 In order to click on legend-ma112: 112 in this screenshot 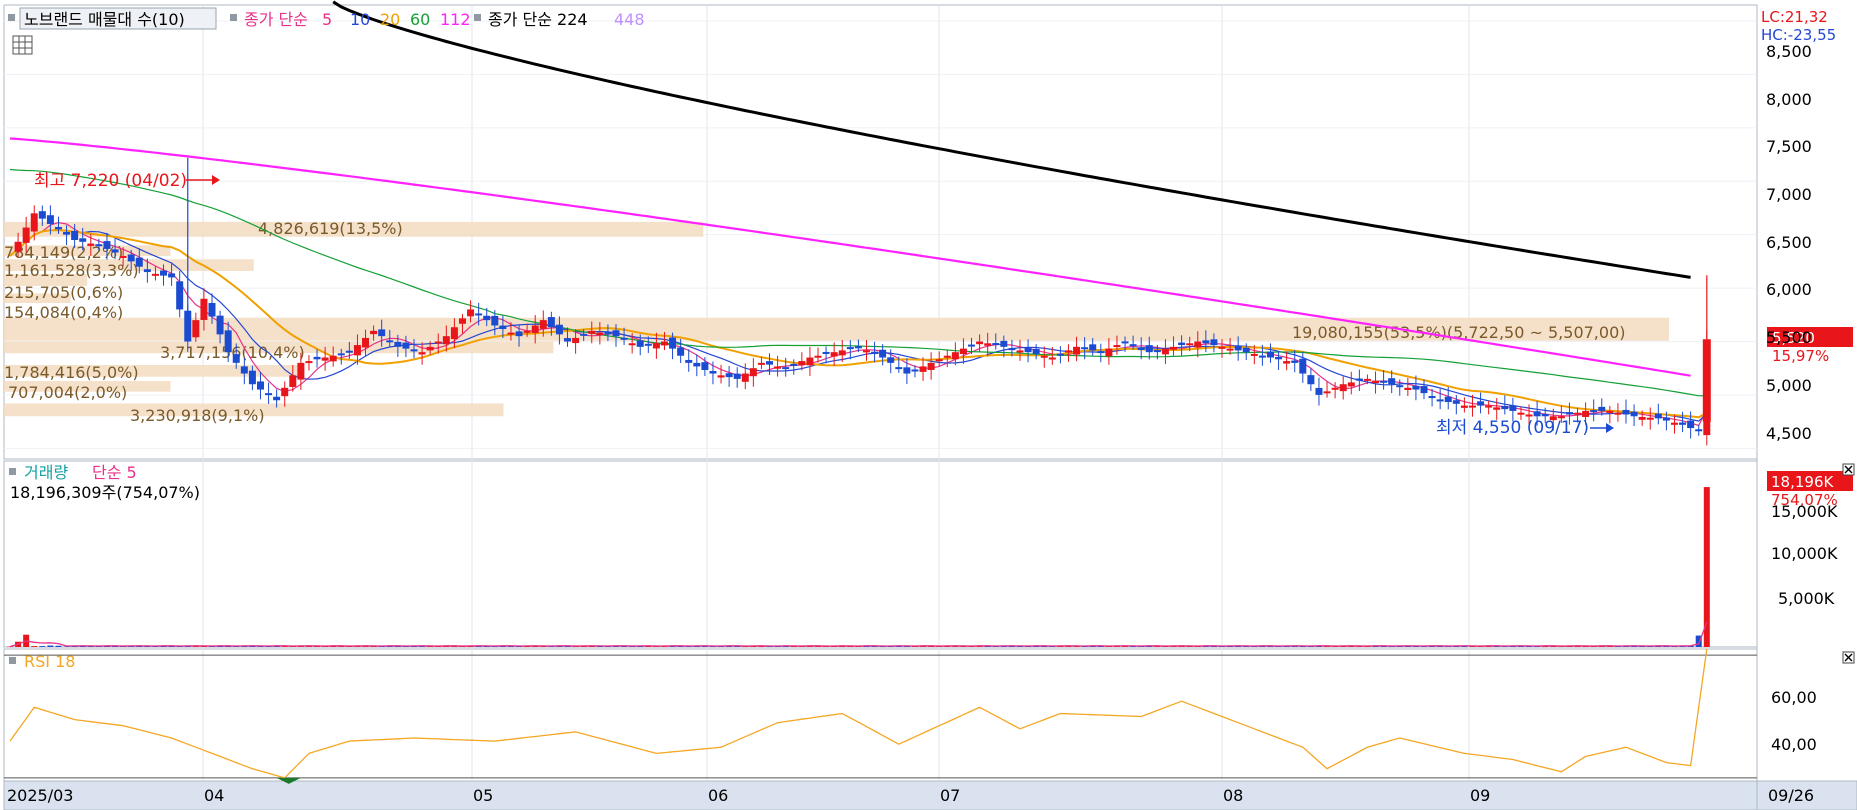, I will do `click(455, 19)`.